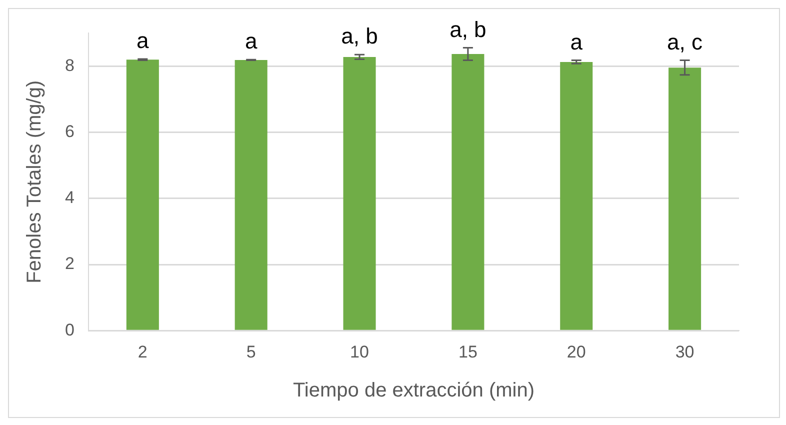  I want to click on x-tick-label: 10, so click(359, 352).